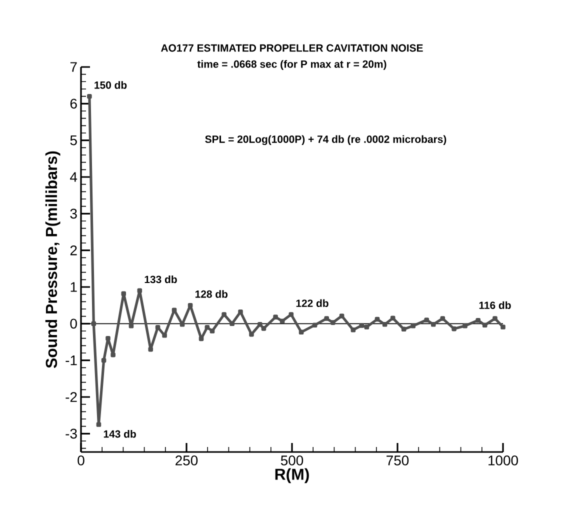 This screenshot has height=506, width=566. Describe the element at coordinates (73, 67) in the screenshot. I see `y-tick-label: 7` at that location.